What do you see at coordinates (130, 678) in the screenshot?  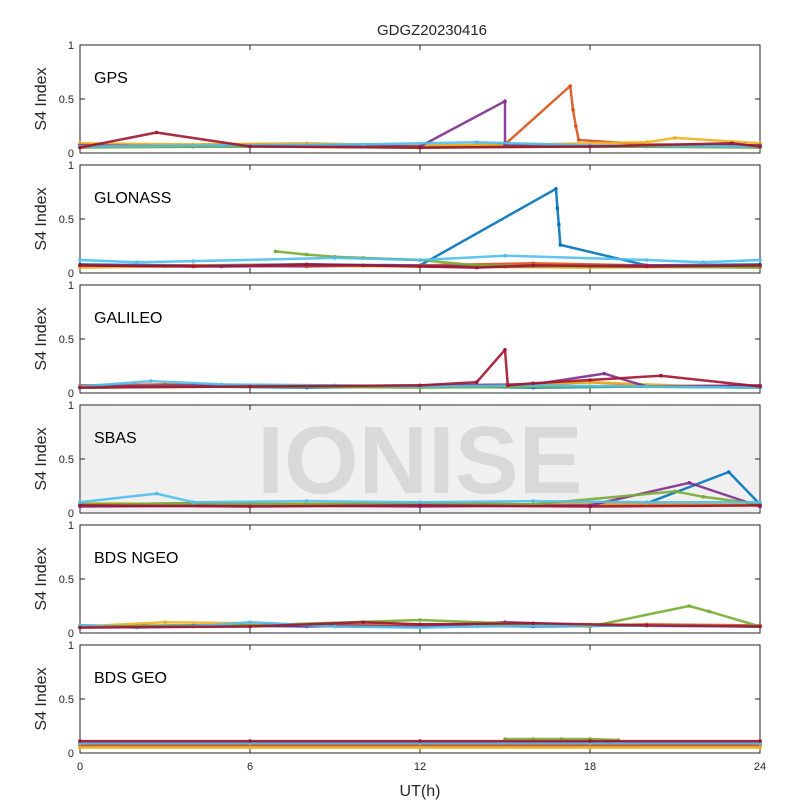 I see `panel-label: BDS GEO` at bounding box center [130, 678].